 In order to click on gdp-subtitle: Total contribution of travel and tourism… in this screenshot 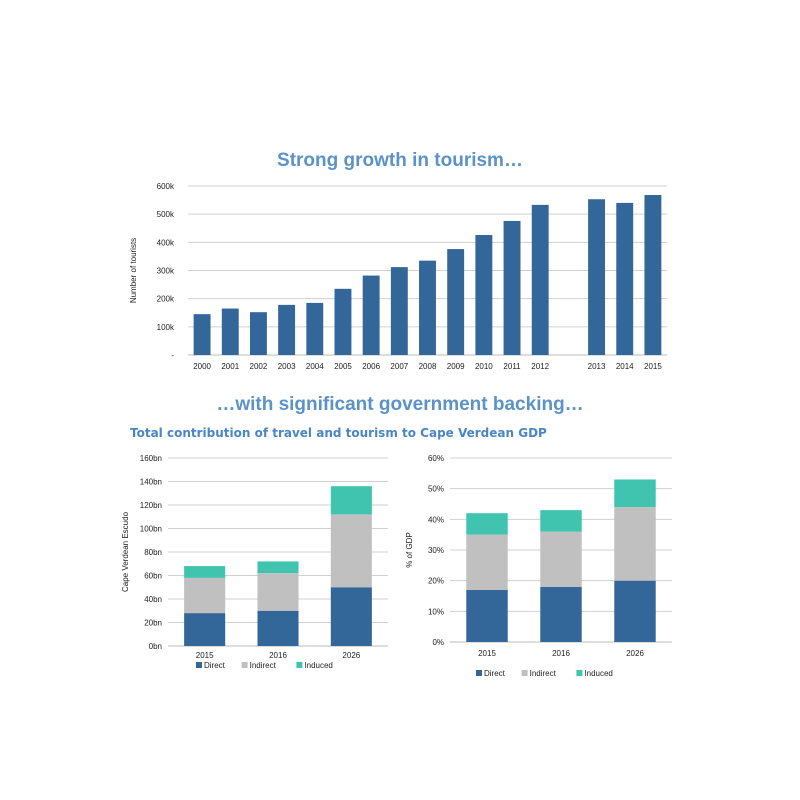, I will do `click(338, 433)`.